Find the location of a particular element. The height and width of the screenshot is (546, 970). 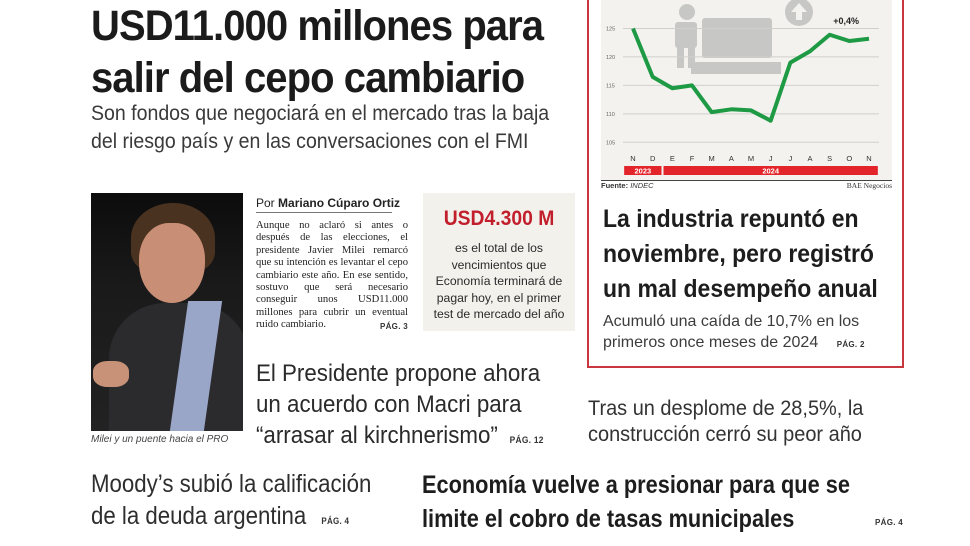

industry-headline-line: noviembre, pero registró is located at coordinates (738, 254).